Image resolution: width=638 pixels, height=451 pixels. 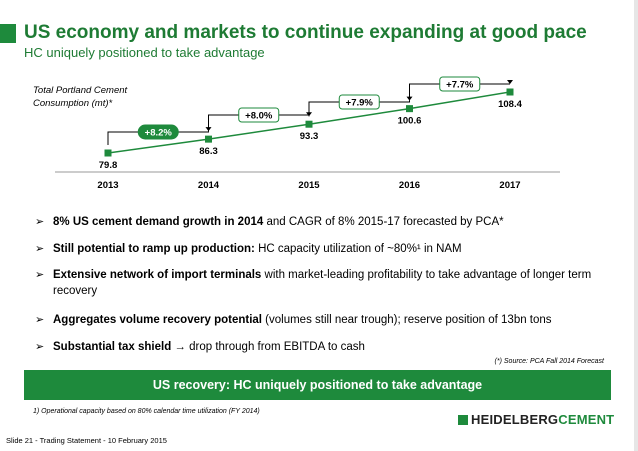 I want to click on bullet-bold: Extensive network of import terminals, so click(x=157, y=275).